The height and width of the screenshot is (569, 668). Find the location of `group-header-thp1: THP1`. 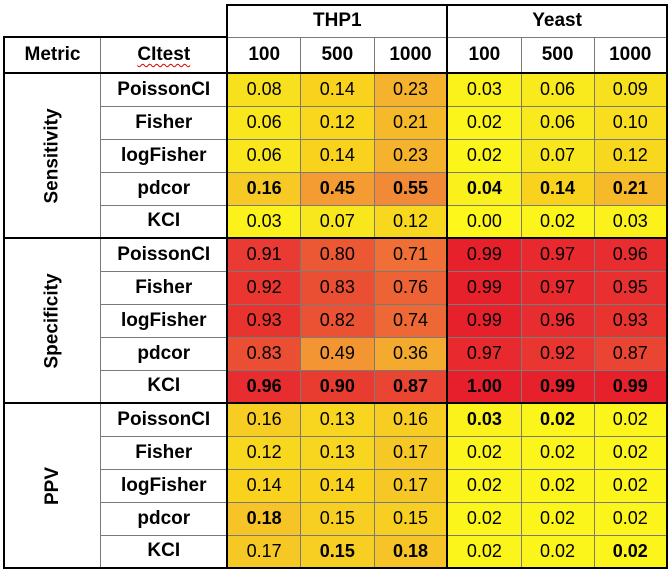

group-header-thp1: THP1 is located at coordinates (337, 21).